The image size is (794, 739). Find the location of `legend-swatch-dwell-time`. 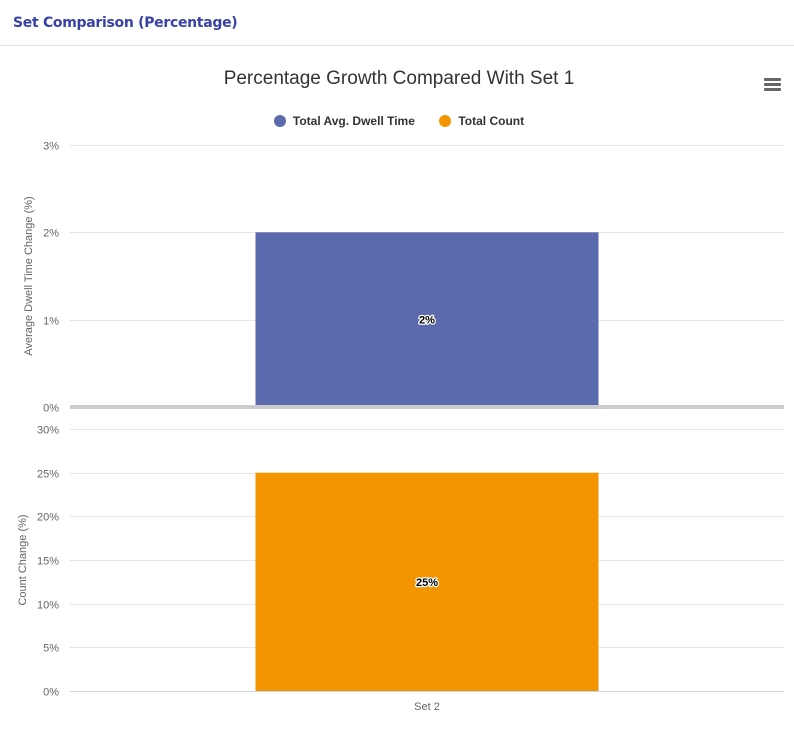

legend-swatch-dwell-time is located at coordinates (279, 121).